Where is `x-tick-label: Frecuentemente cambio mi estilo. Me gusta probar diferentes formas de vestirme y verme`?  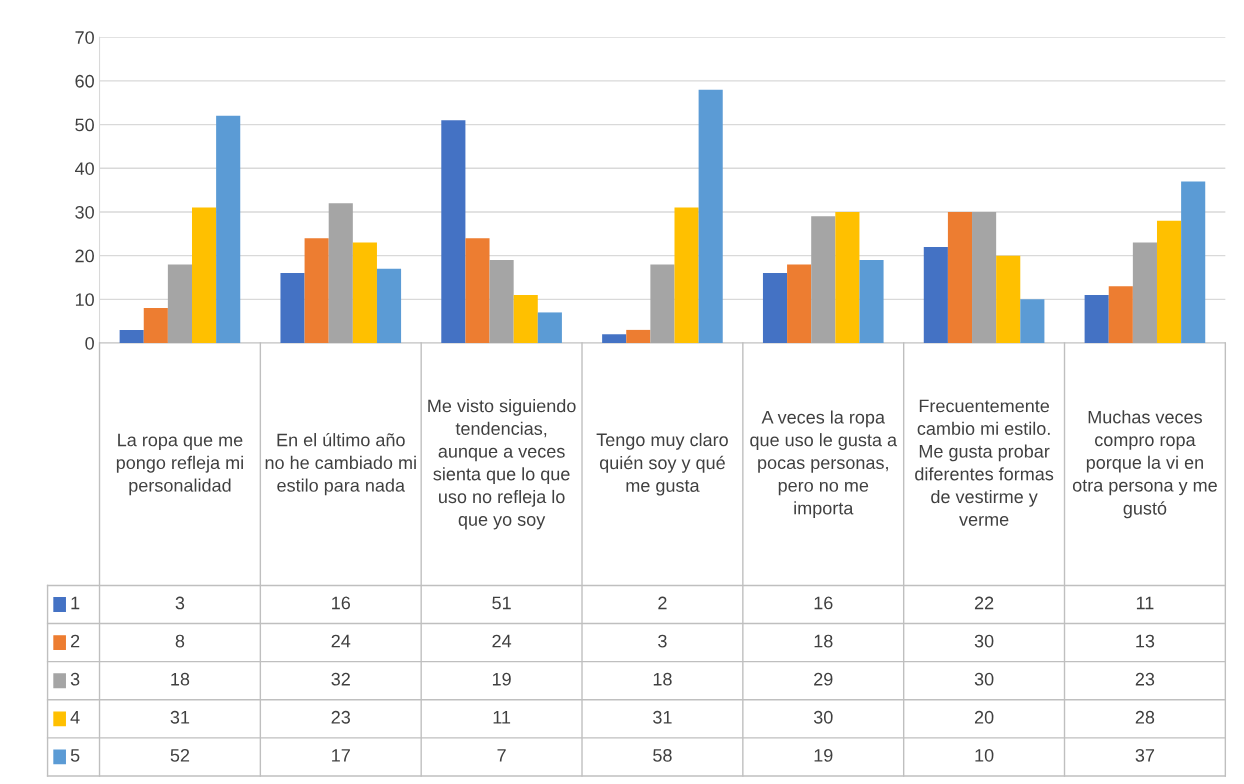 x-tick-label: Frecuentemente cambio mi estilo. Me gusta probar diferentes formas de vestirme y verme is located at coordinates (984, 462).